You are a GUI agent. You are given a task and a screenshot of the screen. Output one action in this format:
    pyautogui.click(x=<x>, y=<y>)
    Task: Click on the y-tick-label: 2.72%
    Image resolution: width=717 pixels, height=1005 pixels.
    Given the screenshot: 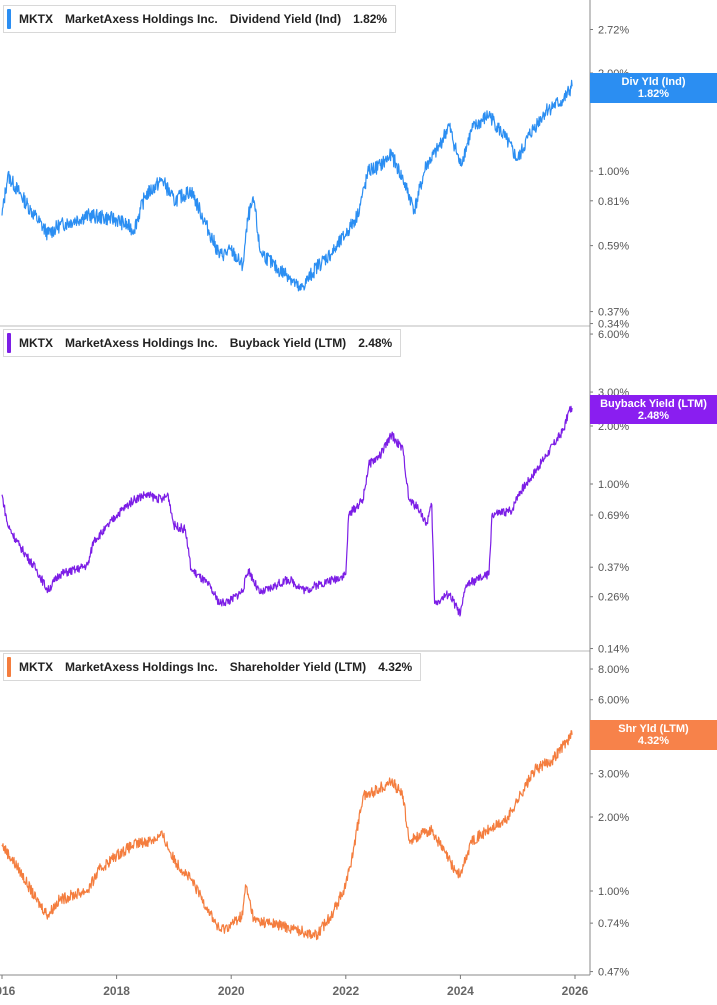 What is the action you would take?
    pyautogui.click(x=613, y=31)
    